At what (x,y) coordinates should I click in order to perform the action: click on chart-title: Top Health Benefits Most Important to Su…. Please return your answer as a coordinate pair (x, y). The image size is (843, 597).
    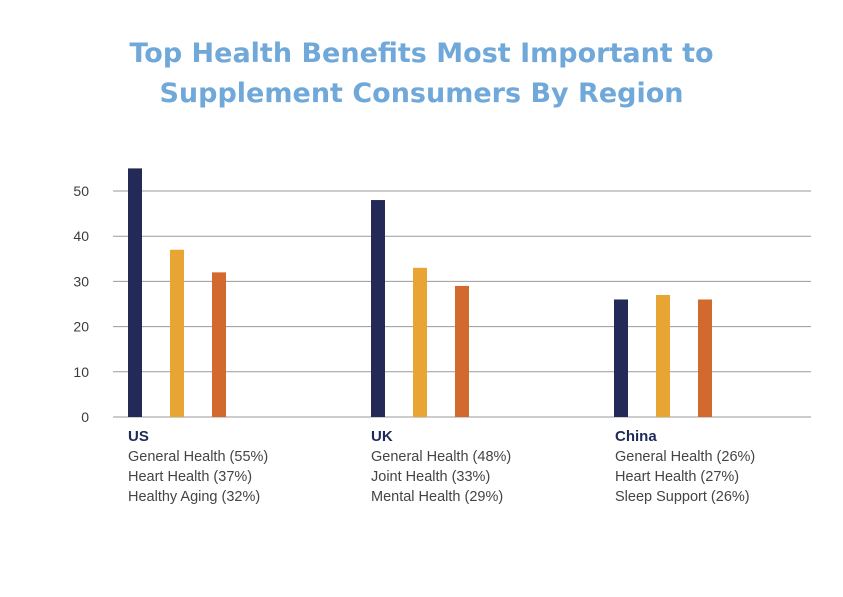
    Looking at the image, I should click on (421, 74).